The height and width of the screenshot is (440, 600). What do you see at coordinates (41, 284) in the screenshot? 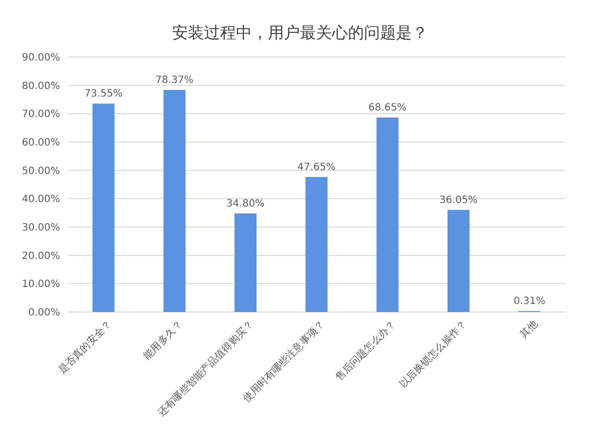
I see `y-tick-label: 10.00%` at bounding box center [41, 284].